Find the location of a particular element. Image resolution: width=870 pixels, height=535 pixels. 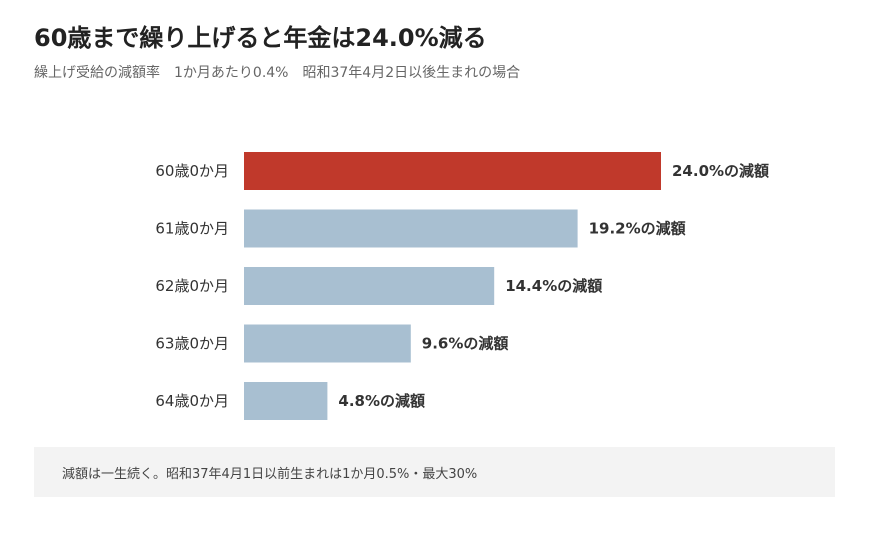

footnote-box: 減額は一生続く。昭和37年4月1日以前生まれは1か月0.5%・最大30% is located at coordinates (434, 472).